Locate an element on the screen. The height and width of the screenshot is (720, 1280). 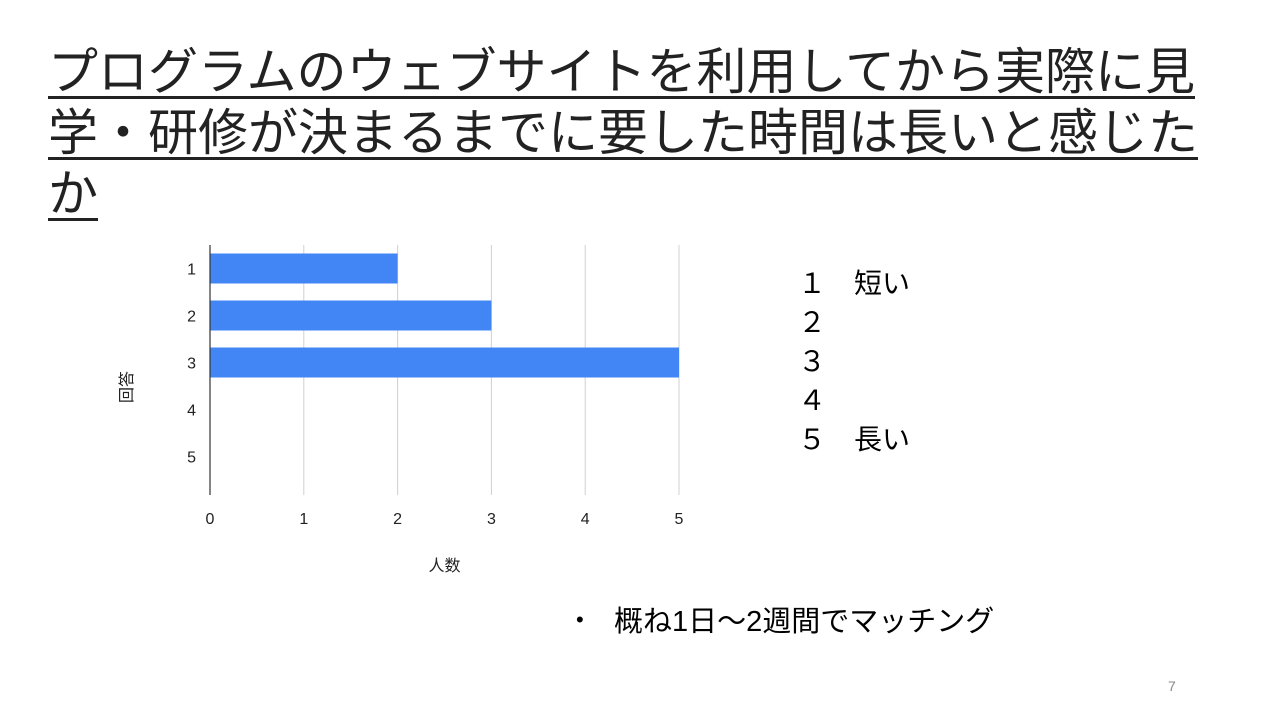
legend-item-1: １ 短い is located at coordinates (854, 283).